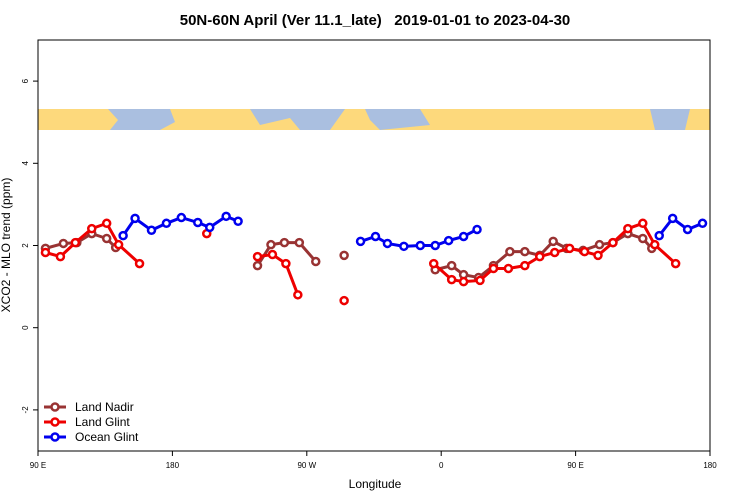  I want to click on legend-label: Land Nadir, so click(104, 407).